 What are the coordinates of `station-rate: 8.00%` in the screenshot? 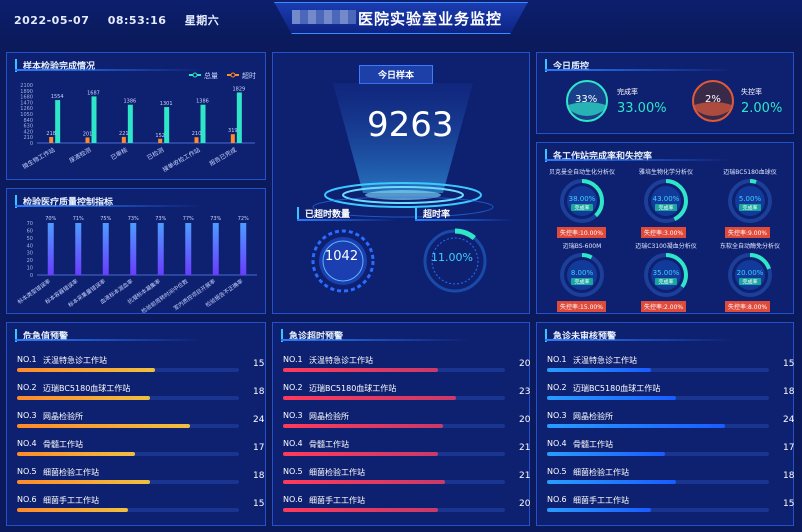 It's located at (582, 273).